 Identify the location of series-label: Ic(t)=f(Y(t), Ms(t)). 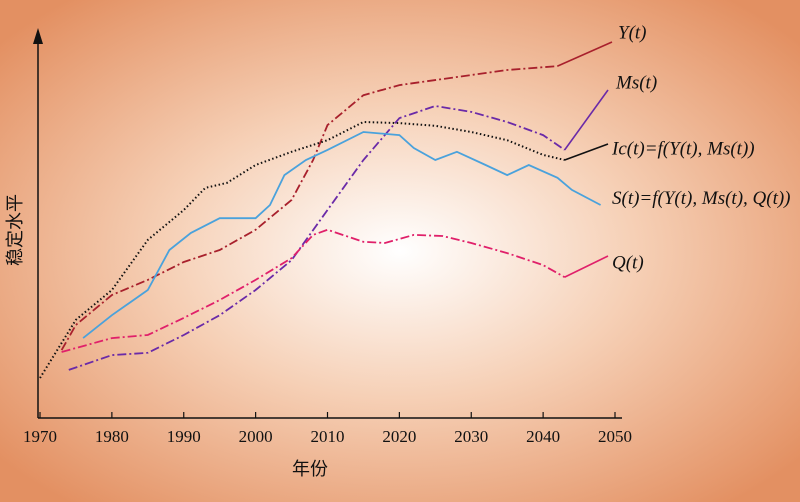
(683, 148).